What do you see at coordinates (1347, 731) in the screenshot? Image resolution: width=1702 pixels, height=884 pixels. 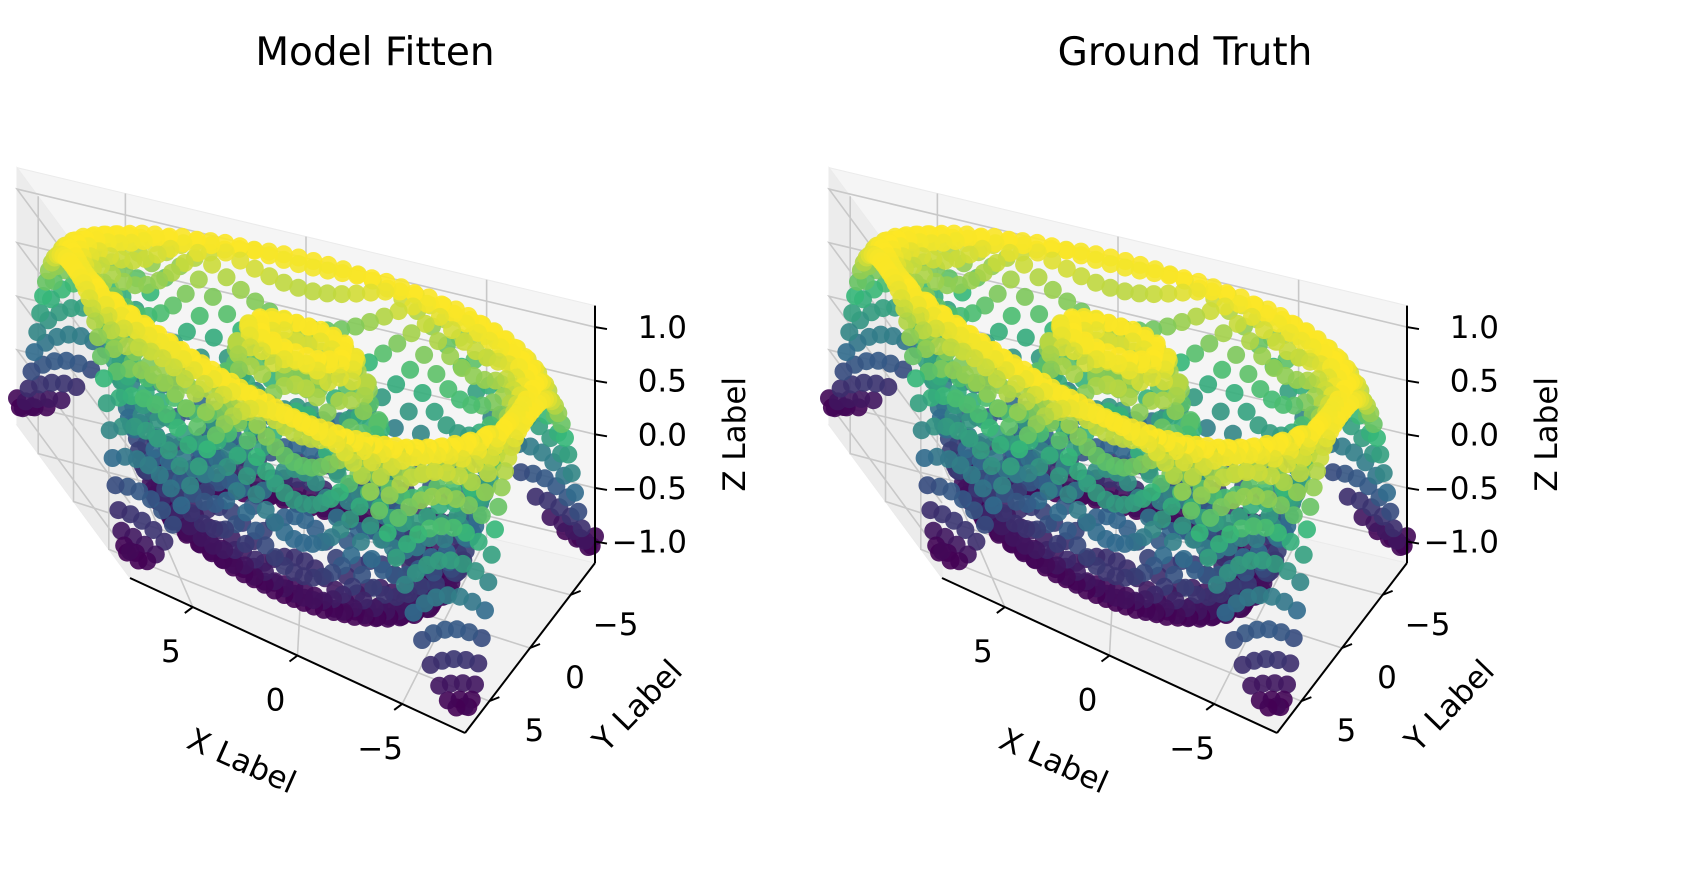 I see `y-tick-label: 5` at bounding box center [1347, 731].